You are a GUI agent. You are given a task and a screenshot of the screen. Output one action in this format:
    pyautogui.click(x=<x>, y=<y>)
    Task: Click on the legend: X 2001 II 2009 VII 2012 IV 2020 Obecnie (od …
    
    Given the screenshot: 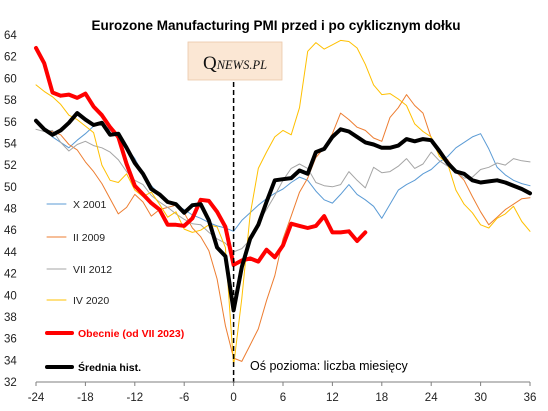 What is the action you would take?
    pyautogui.click(x=114, y=286)
    